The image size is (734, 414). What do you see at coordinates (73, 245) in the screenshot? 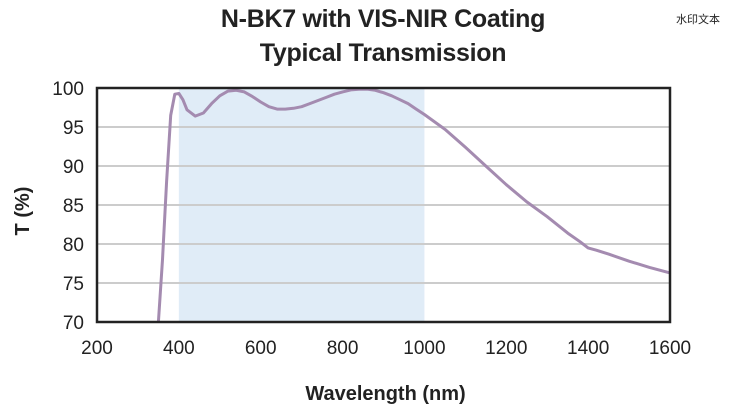
I see `y-tick-label-80: 80` at bounding box center [73, 245].